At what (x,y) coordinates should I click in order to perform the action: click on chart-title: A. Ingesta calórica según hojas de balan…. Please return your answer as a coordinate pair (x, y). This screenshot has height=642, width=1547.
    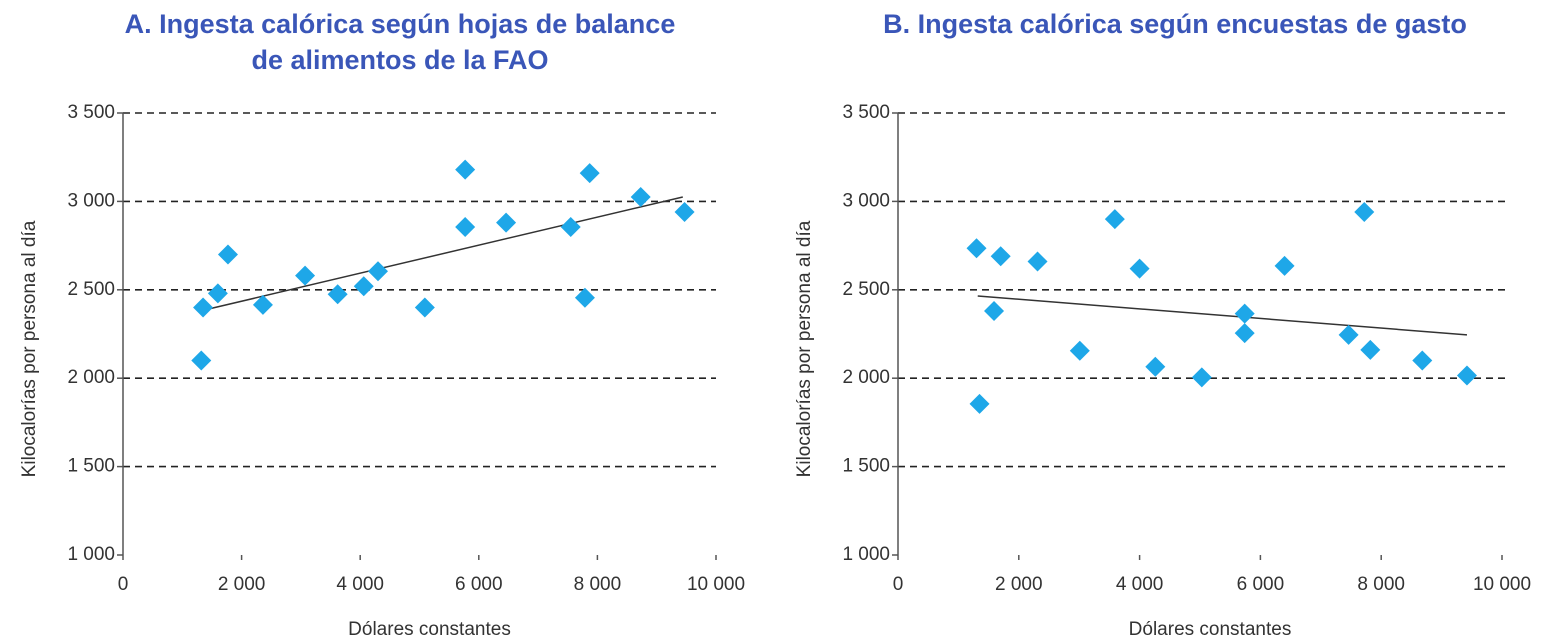
    Looking at the image, I should click on (400, 24).